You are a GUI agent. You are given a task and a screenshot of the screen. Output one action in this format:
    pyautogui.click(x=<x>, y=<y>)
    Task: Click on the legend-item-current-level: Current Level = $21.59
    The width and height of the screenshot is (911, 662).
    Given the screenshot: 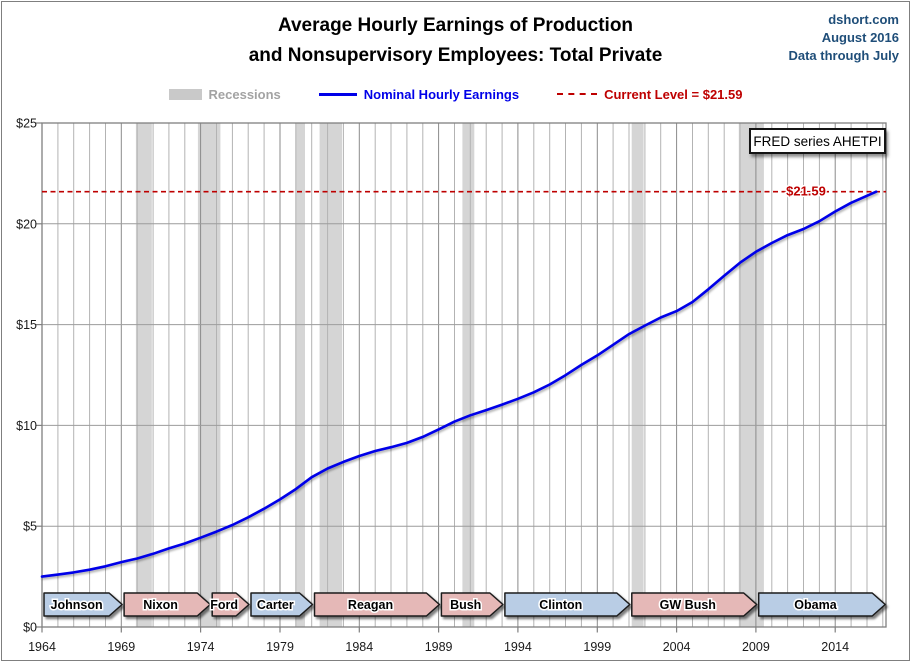 What is the action you would take?
    pyautogui.click(x=649, y=94)
    